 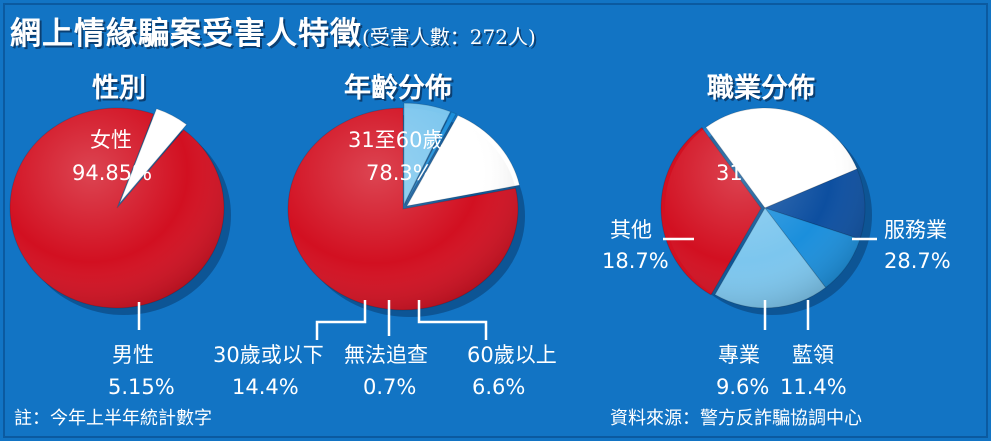 What do you see at coordinates (635, 261) in the screenshot?
I see `value-other: 18.7%` at bounding box center [635, 261].